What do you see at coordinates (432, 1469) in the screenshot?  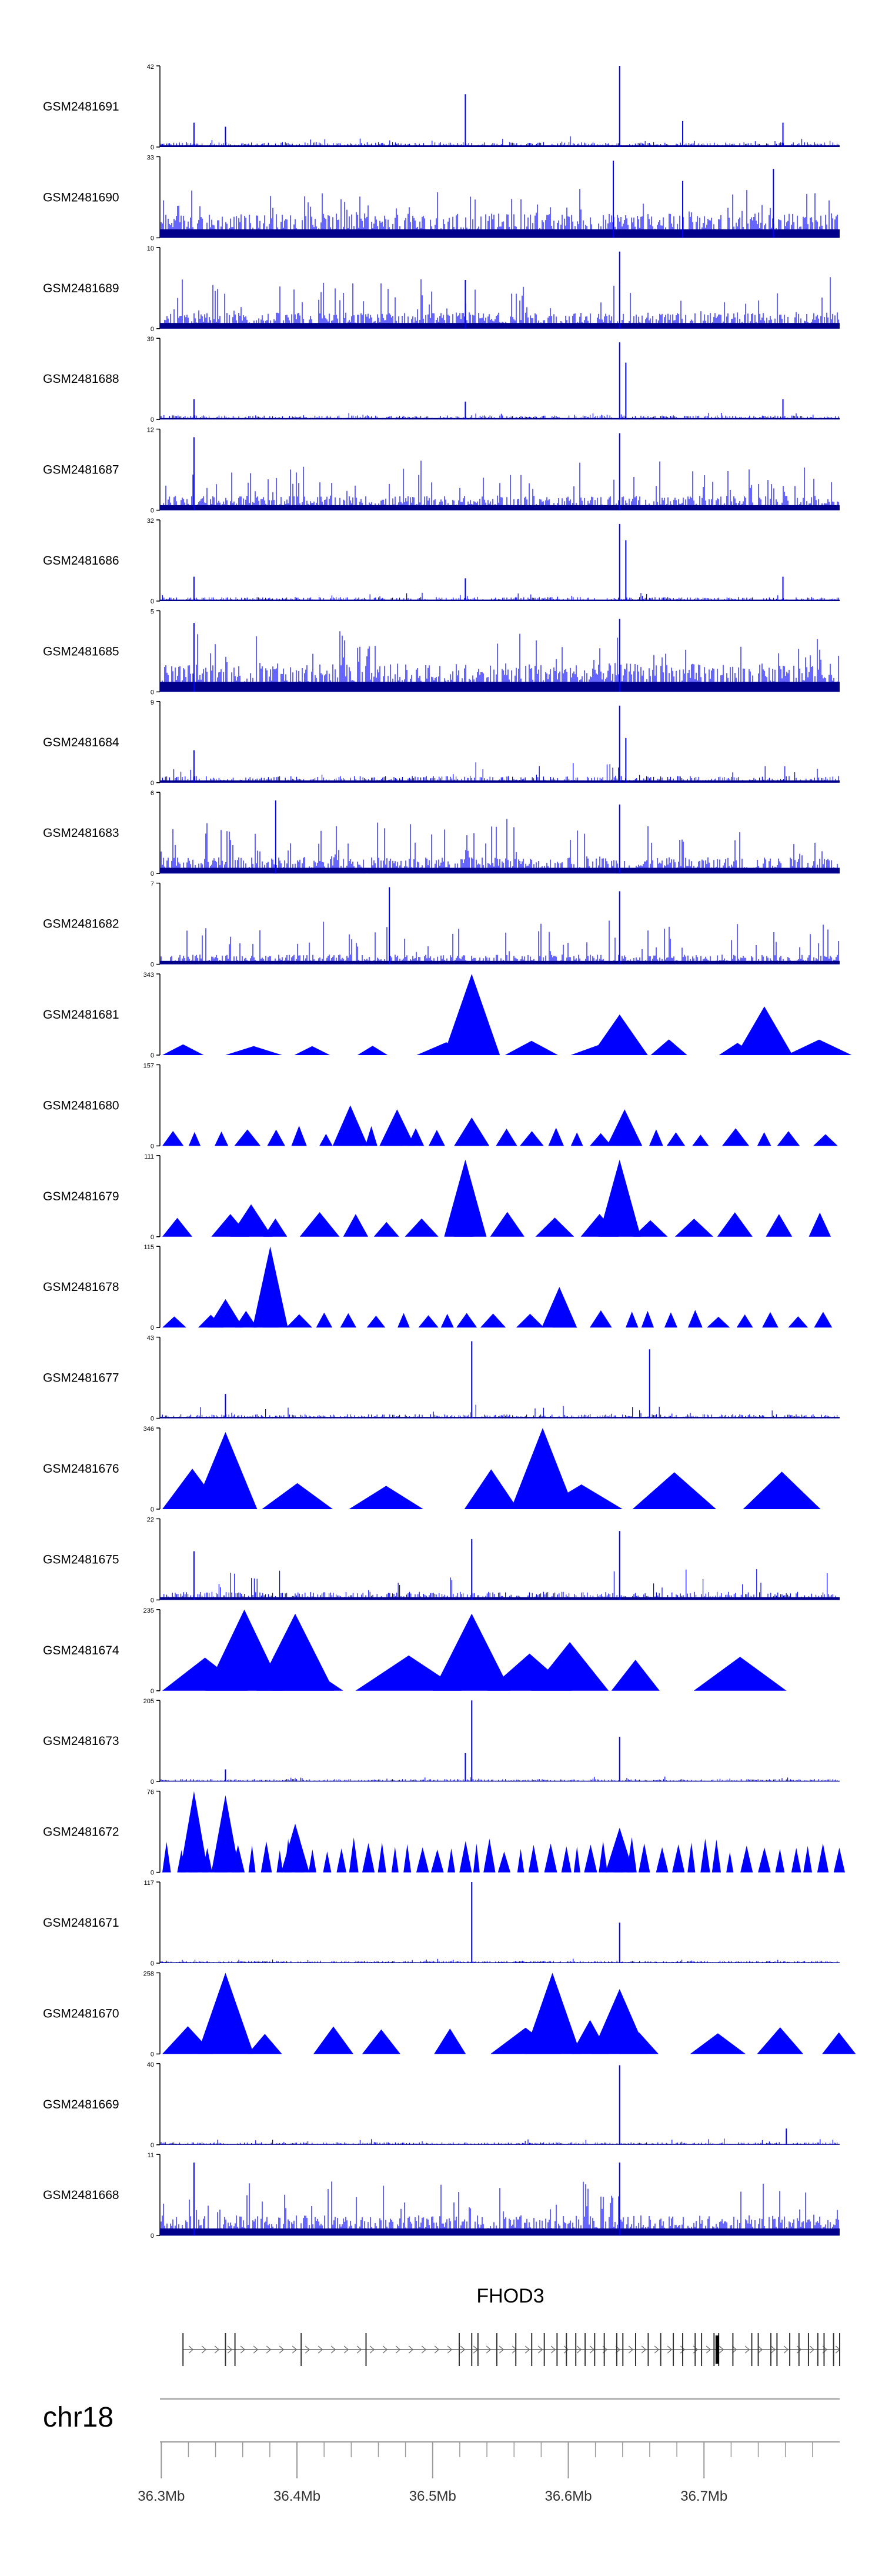 I see `track-GSM2481676: GSM2481676 346 0` at bounding box center [432, 1469].